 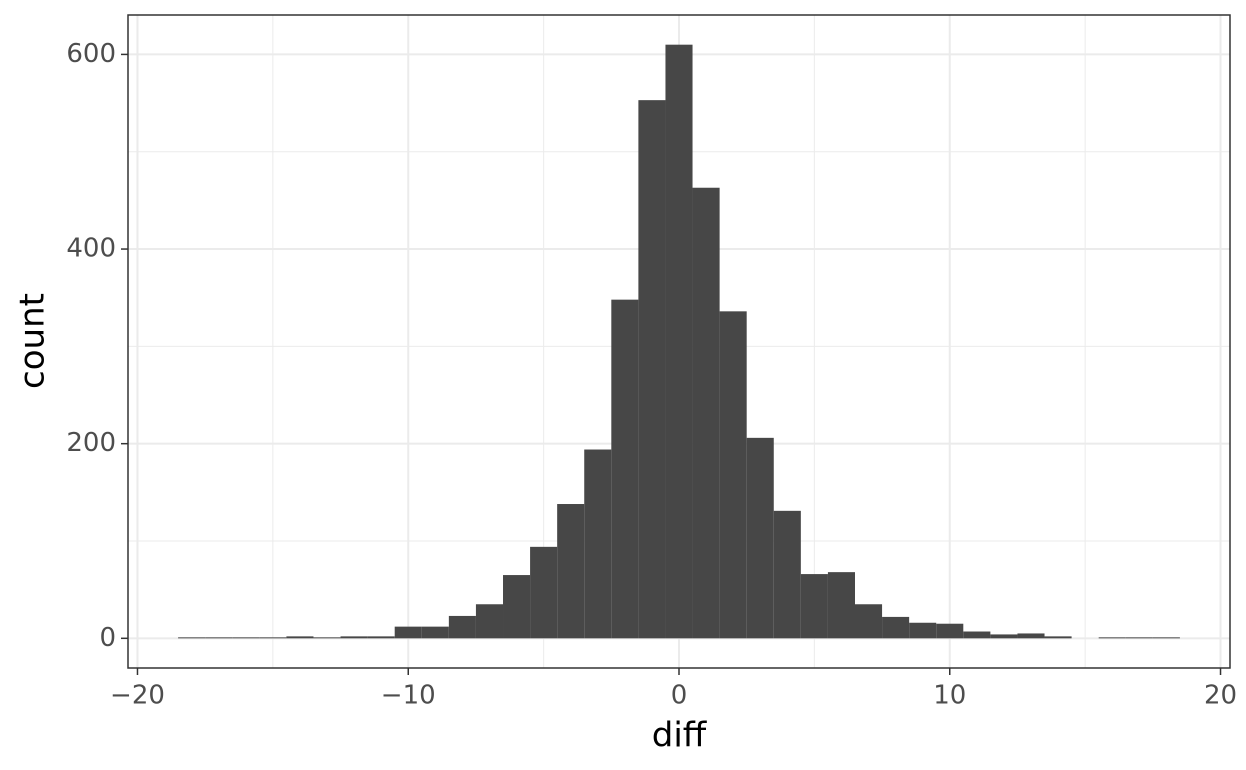 I want to click on y-axis-title: count, so click(x=33, y=341).